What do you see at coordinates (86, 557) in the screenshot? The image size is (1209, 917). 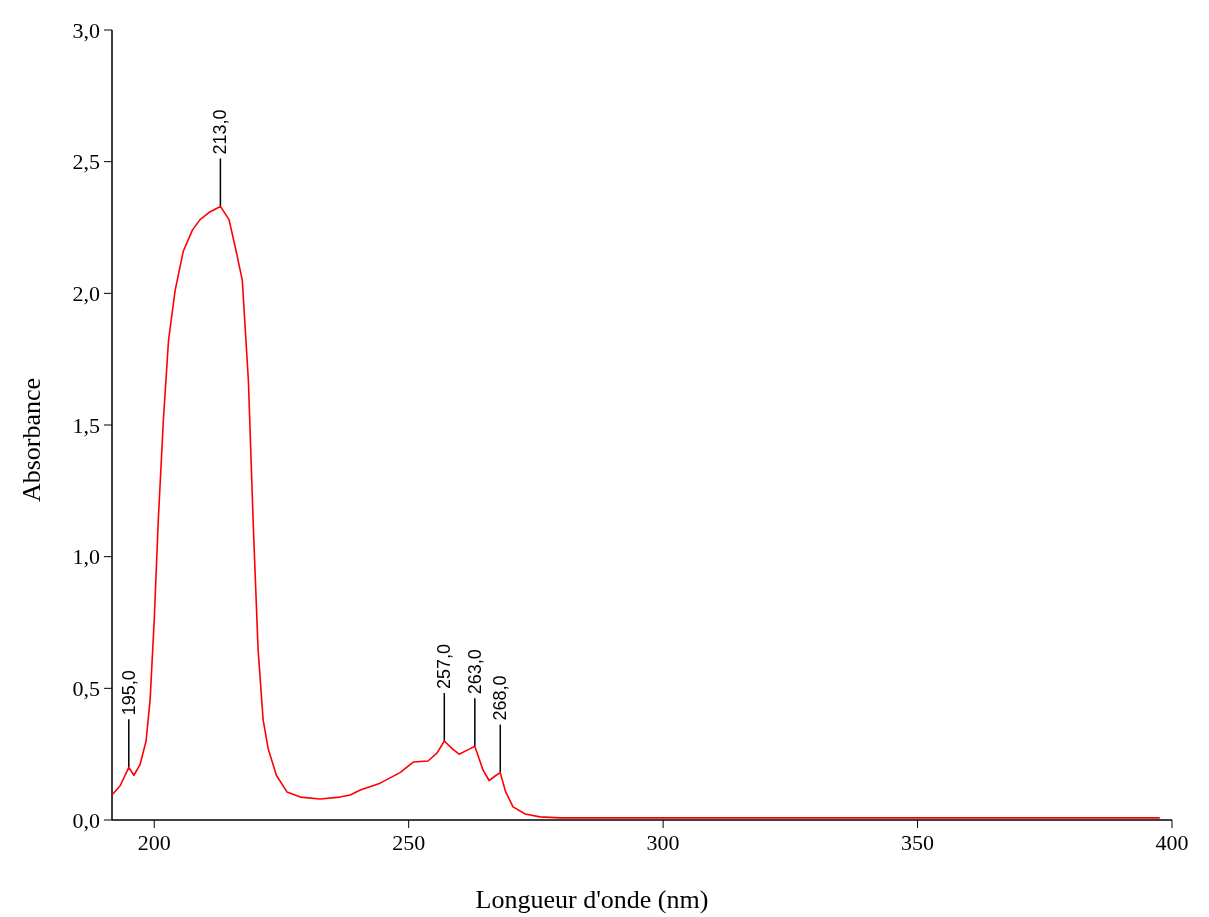 I see `y-tick-label: 1,0` at bounding box center [86, 557].